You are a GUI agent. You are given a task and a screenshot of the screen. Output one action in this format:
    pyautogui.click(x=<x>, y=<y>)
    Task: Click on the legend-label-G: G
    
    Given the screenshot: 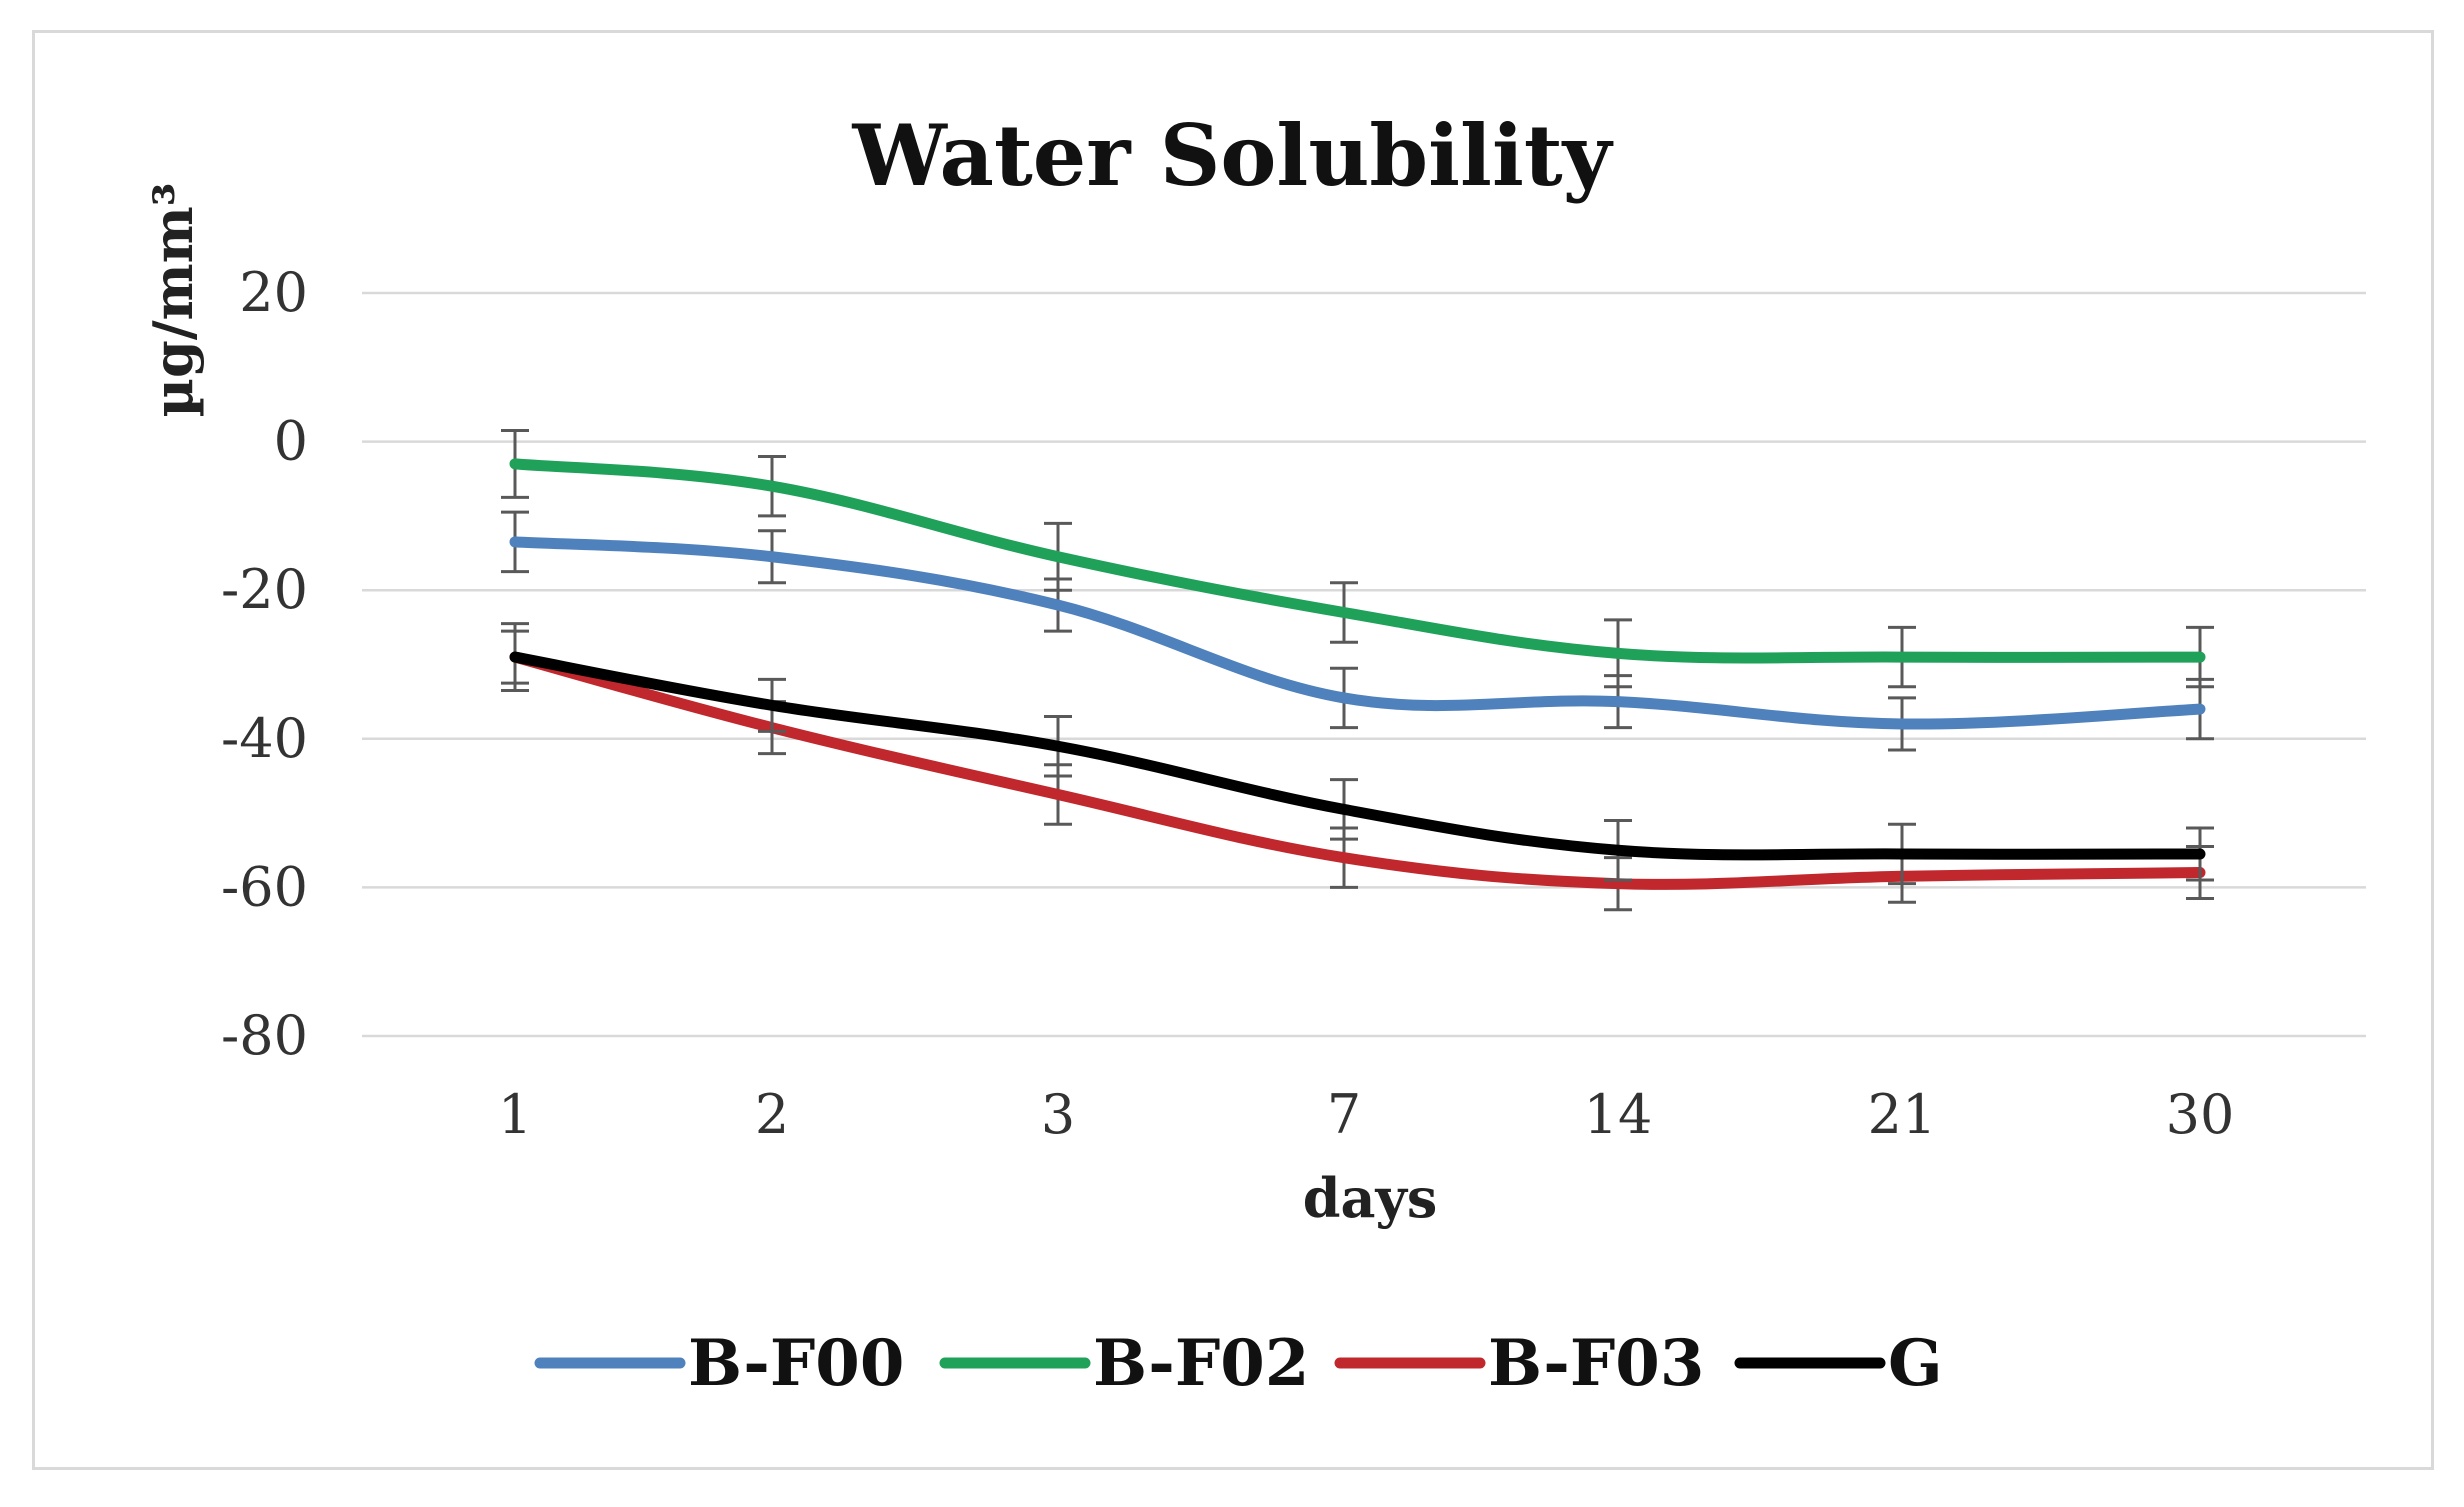 What is the action you would take?
    pyautogui.click(x=1915, y=1363)
    